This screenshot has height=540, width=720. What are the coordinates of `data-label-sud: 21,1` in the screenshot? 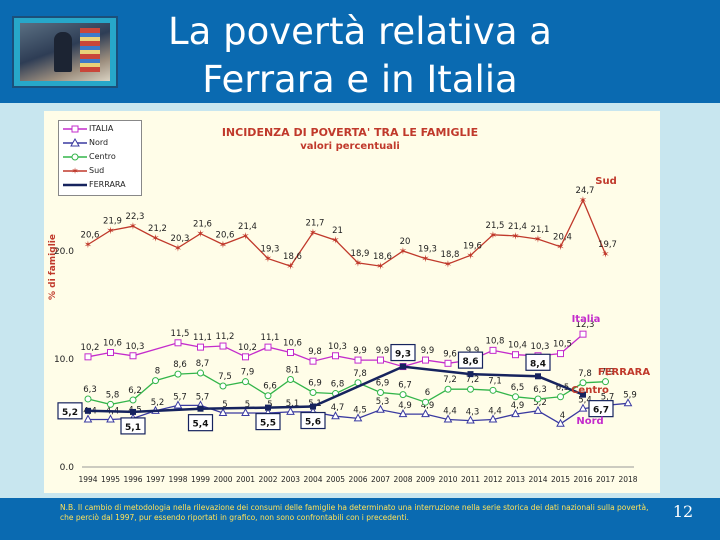 It's located at (540, 230).